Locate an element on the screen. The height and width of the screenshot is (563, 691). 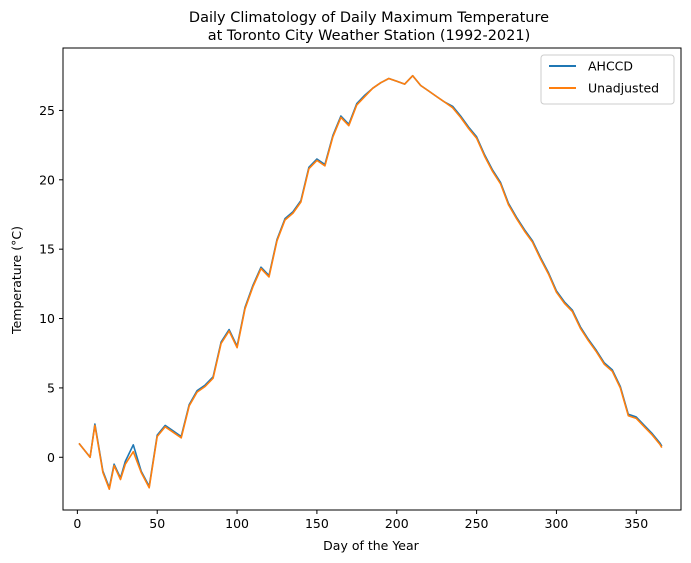
x-tick-label: 0 is located at coordinates (77, 523).